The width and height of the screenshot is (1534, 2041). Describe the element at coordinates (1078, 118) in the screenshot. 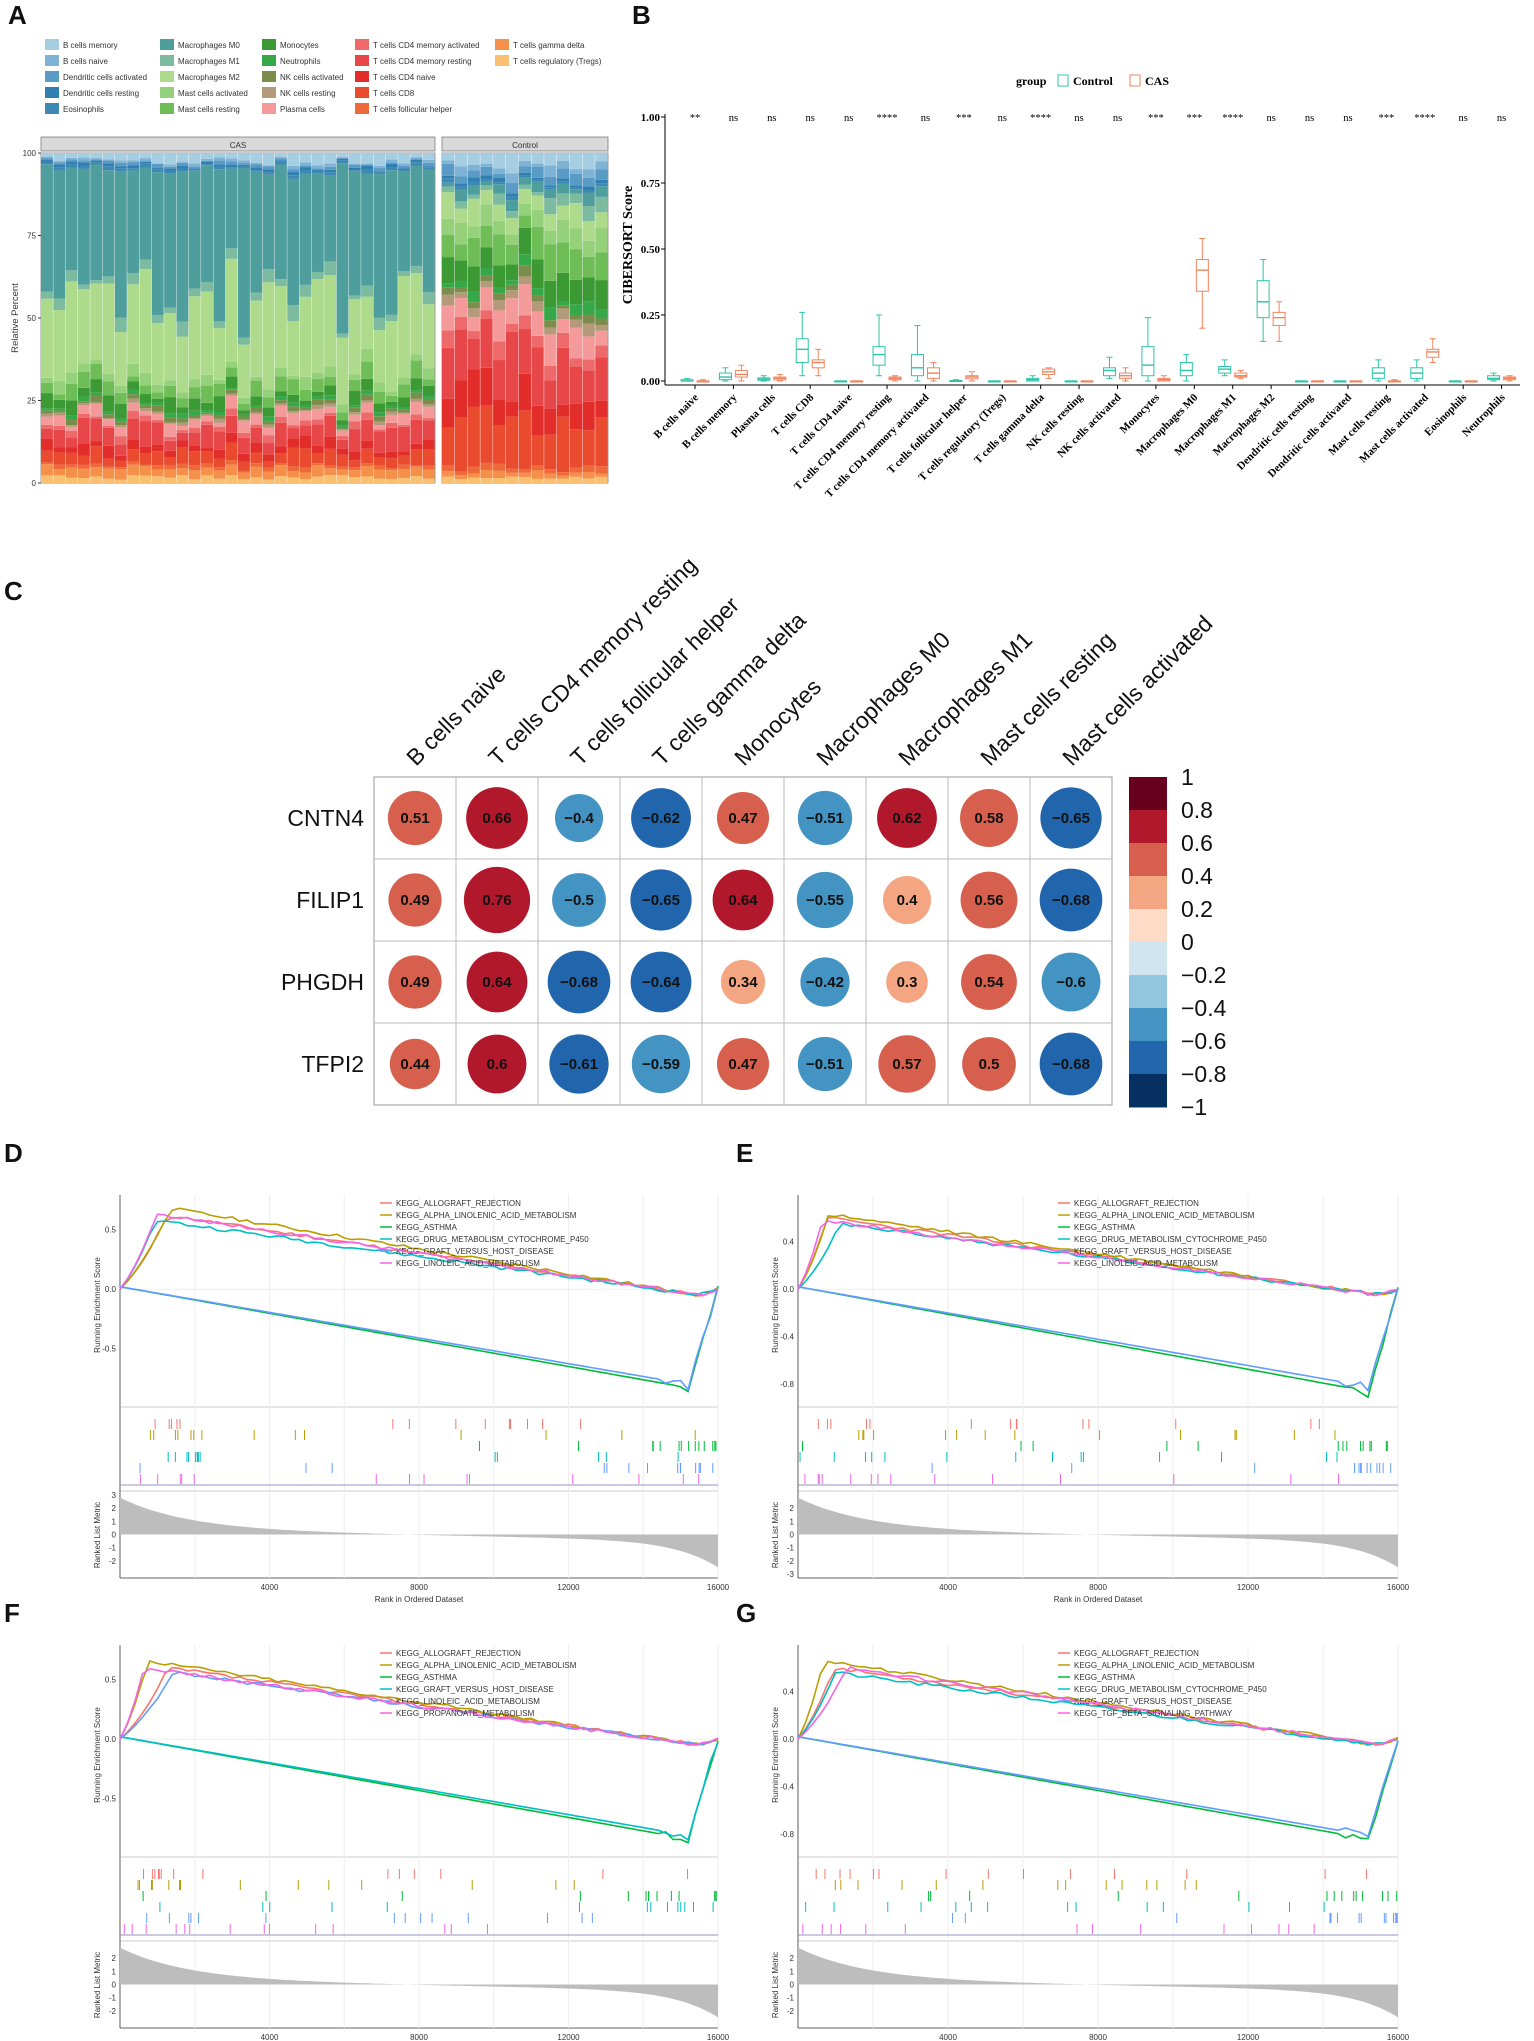

I see `significance-label: ns` at that location.